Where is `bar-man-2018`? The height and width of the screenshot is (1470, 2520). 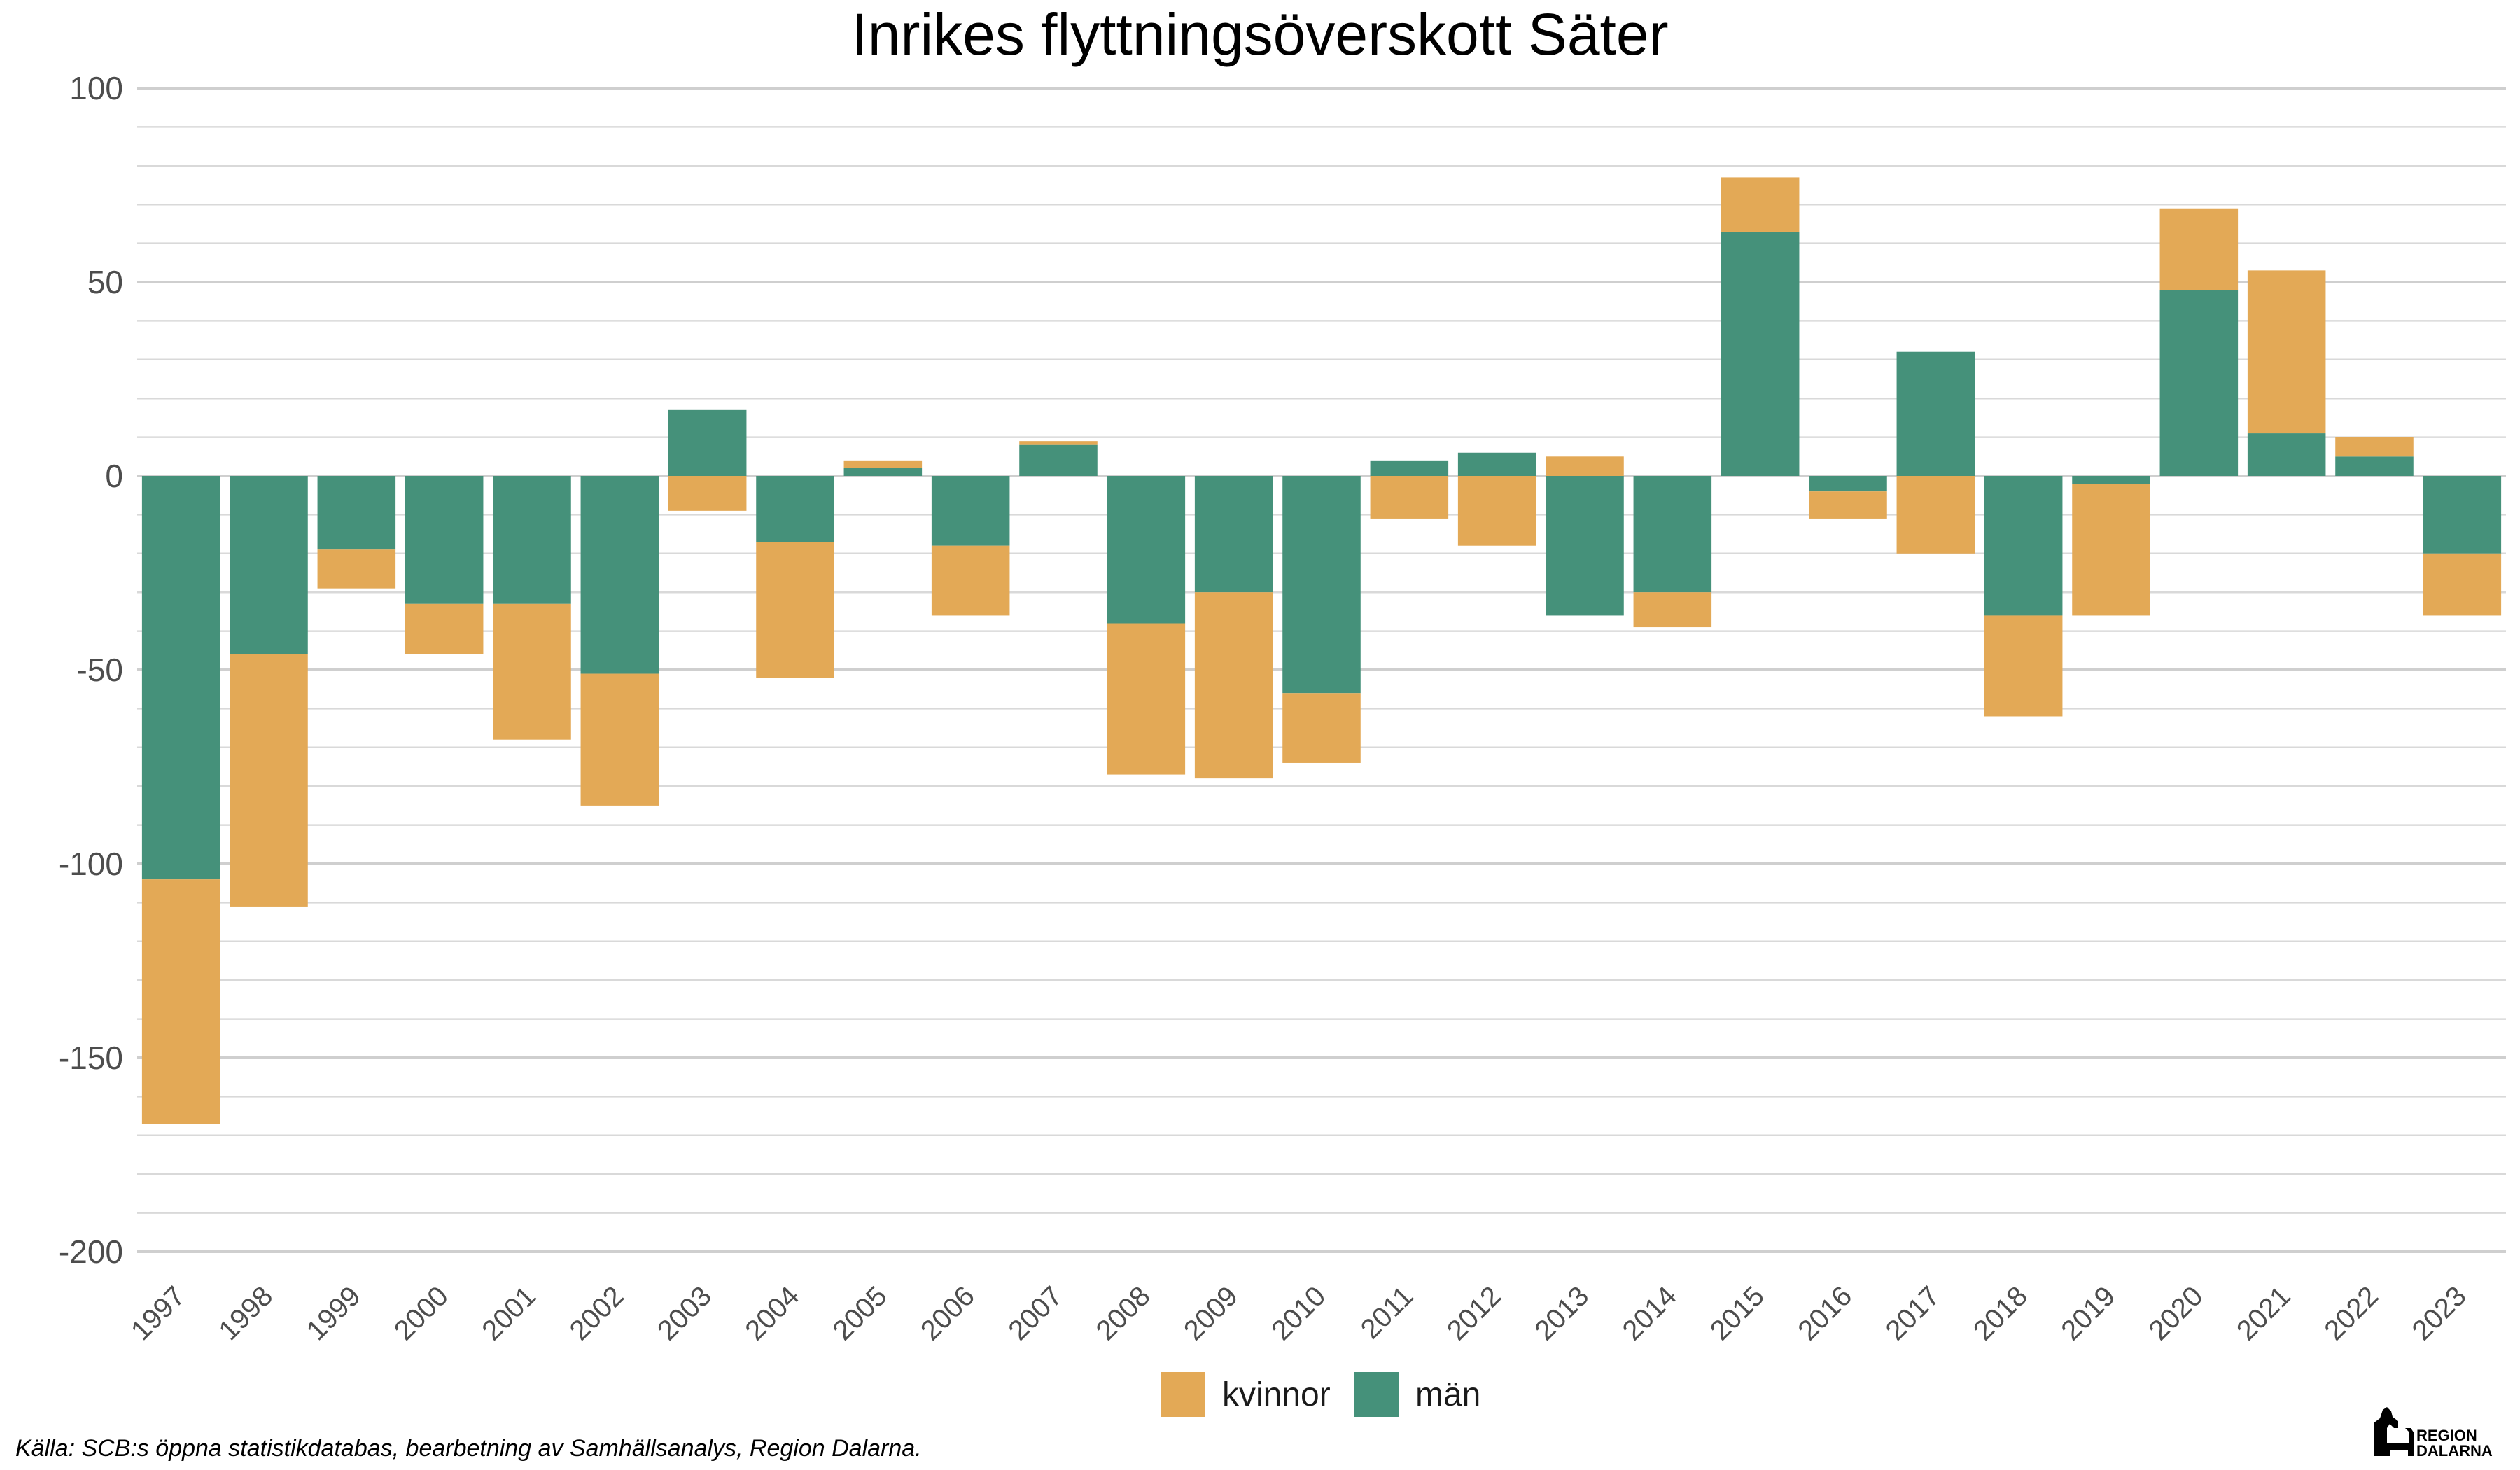 bar-man-2018 is located at coordinates (2023, 546).